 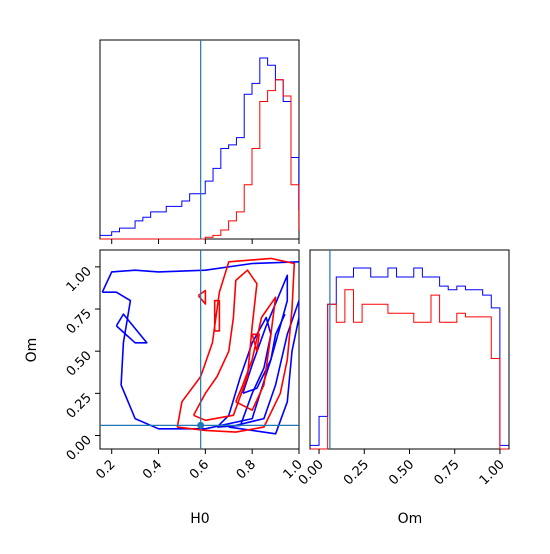 I want to click on y-axis-label-om: Om, so click(x=32, y=350).